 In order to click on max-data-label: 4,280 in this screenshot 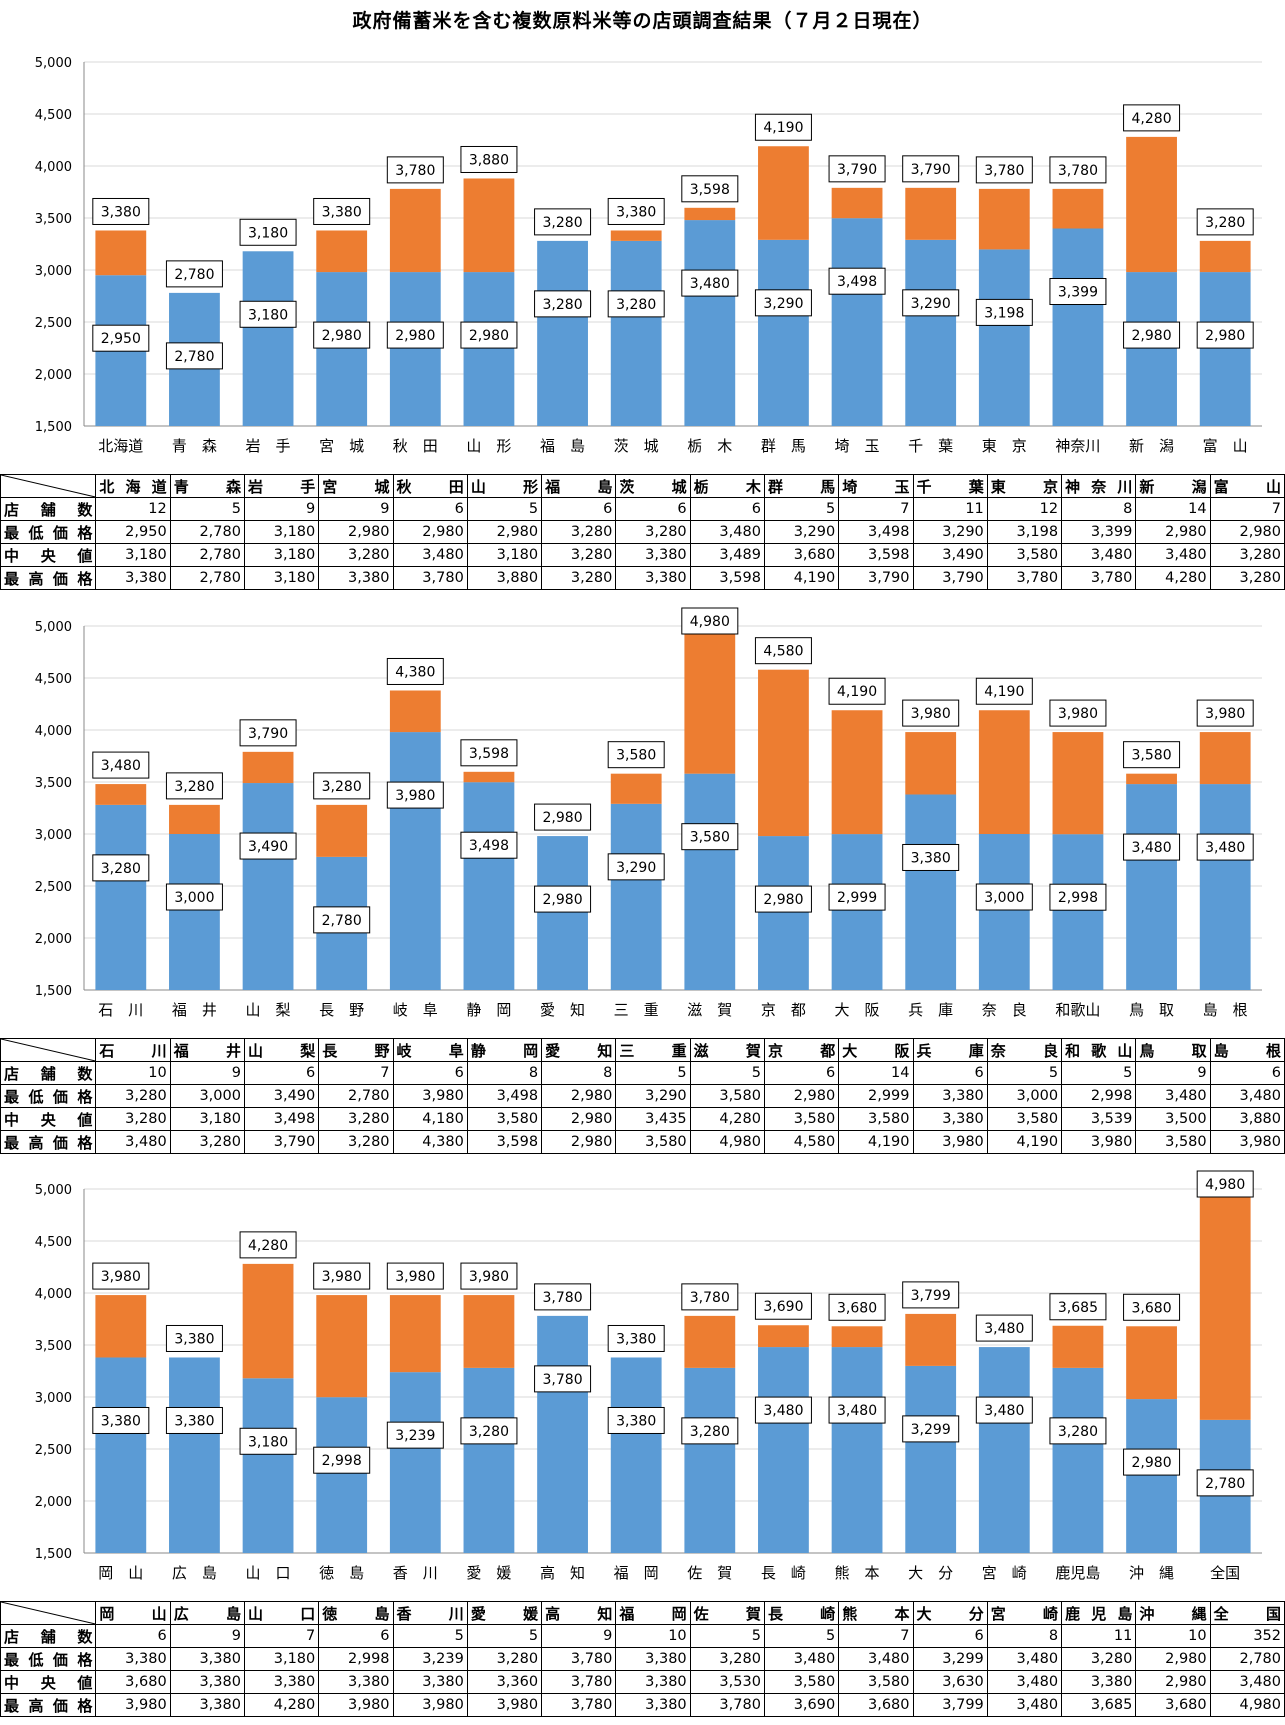, I will do `click(1152, 119)`.